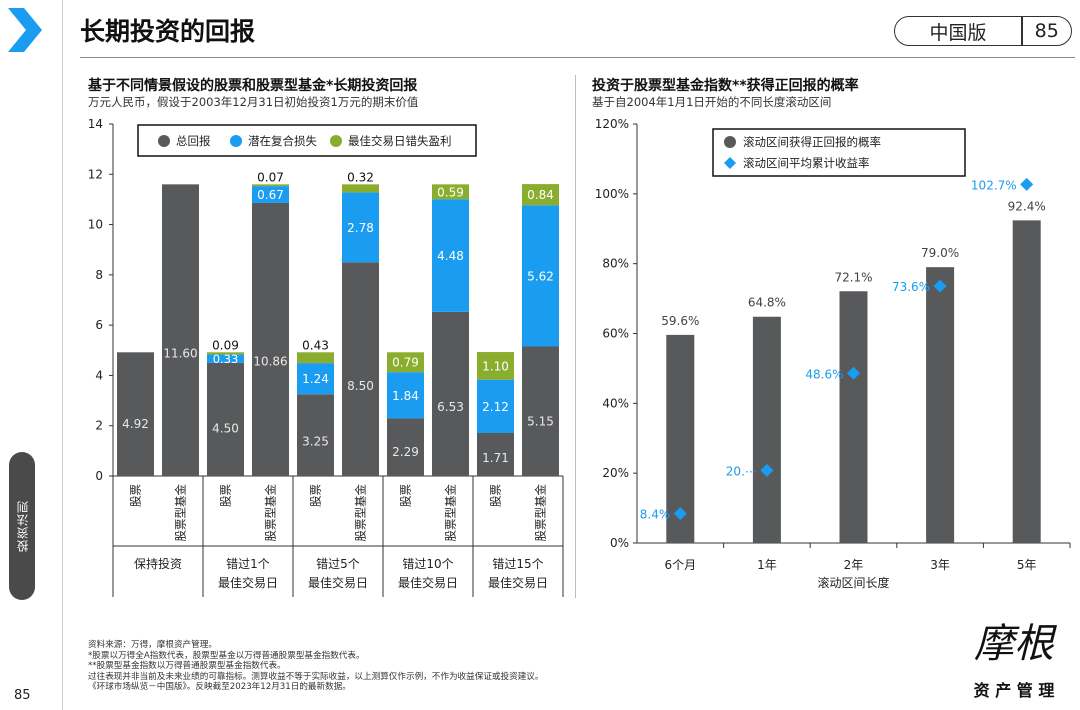 The height and width of the screenshot is (710, 1080). What do you see at coordinates (253, 86) in the screenshot?
I see `left-chart-title: 基于不同情景假设的股票和股票型基金*长期投资回报` at bounding box center [253, 86].